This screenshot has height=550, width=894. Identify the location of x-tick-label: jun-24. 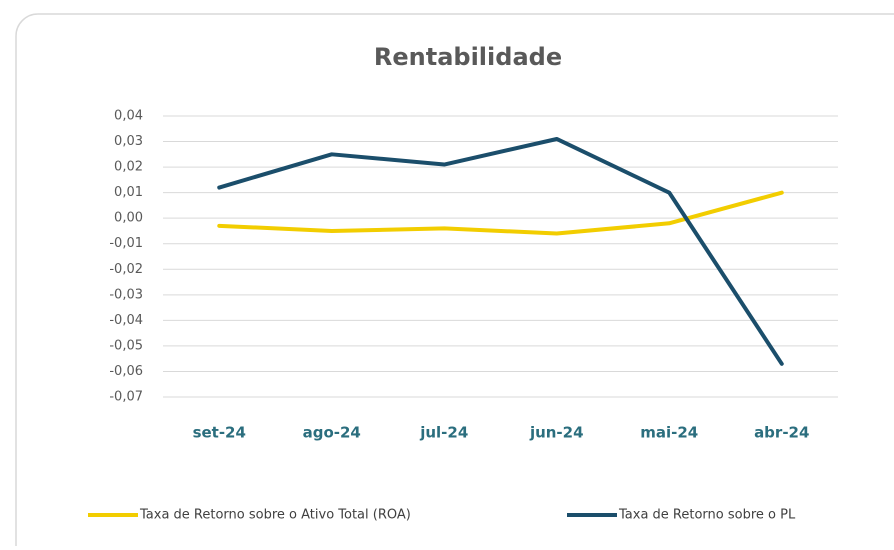
(556, 433).